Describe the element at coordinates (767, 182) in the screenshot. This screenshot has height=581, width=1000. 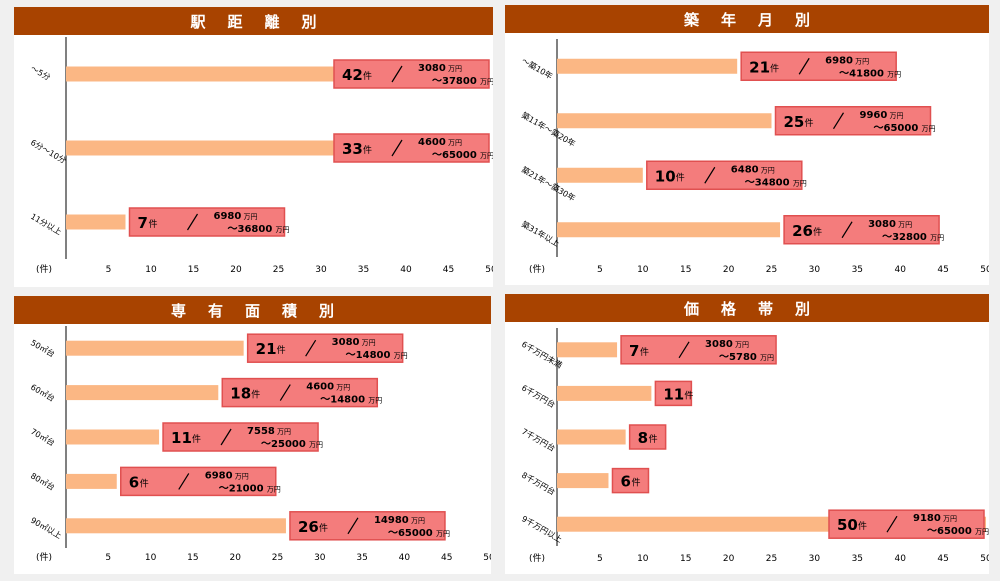
I see `data-label-price-max: ～34800` at that location.